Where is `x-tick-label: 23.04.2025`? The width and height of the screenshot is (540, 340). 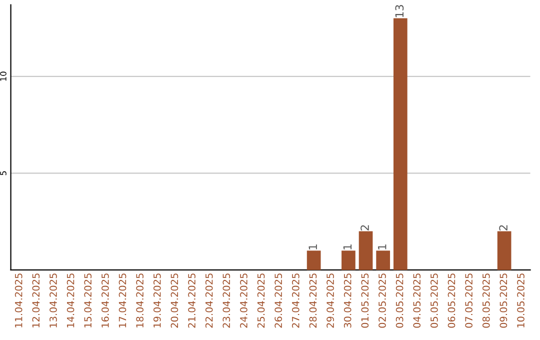 x-tick-label: 23.04.2025 is located at coordinates (226, 301).